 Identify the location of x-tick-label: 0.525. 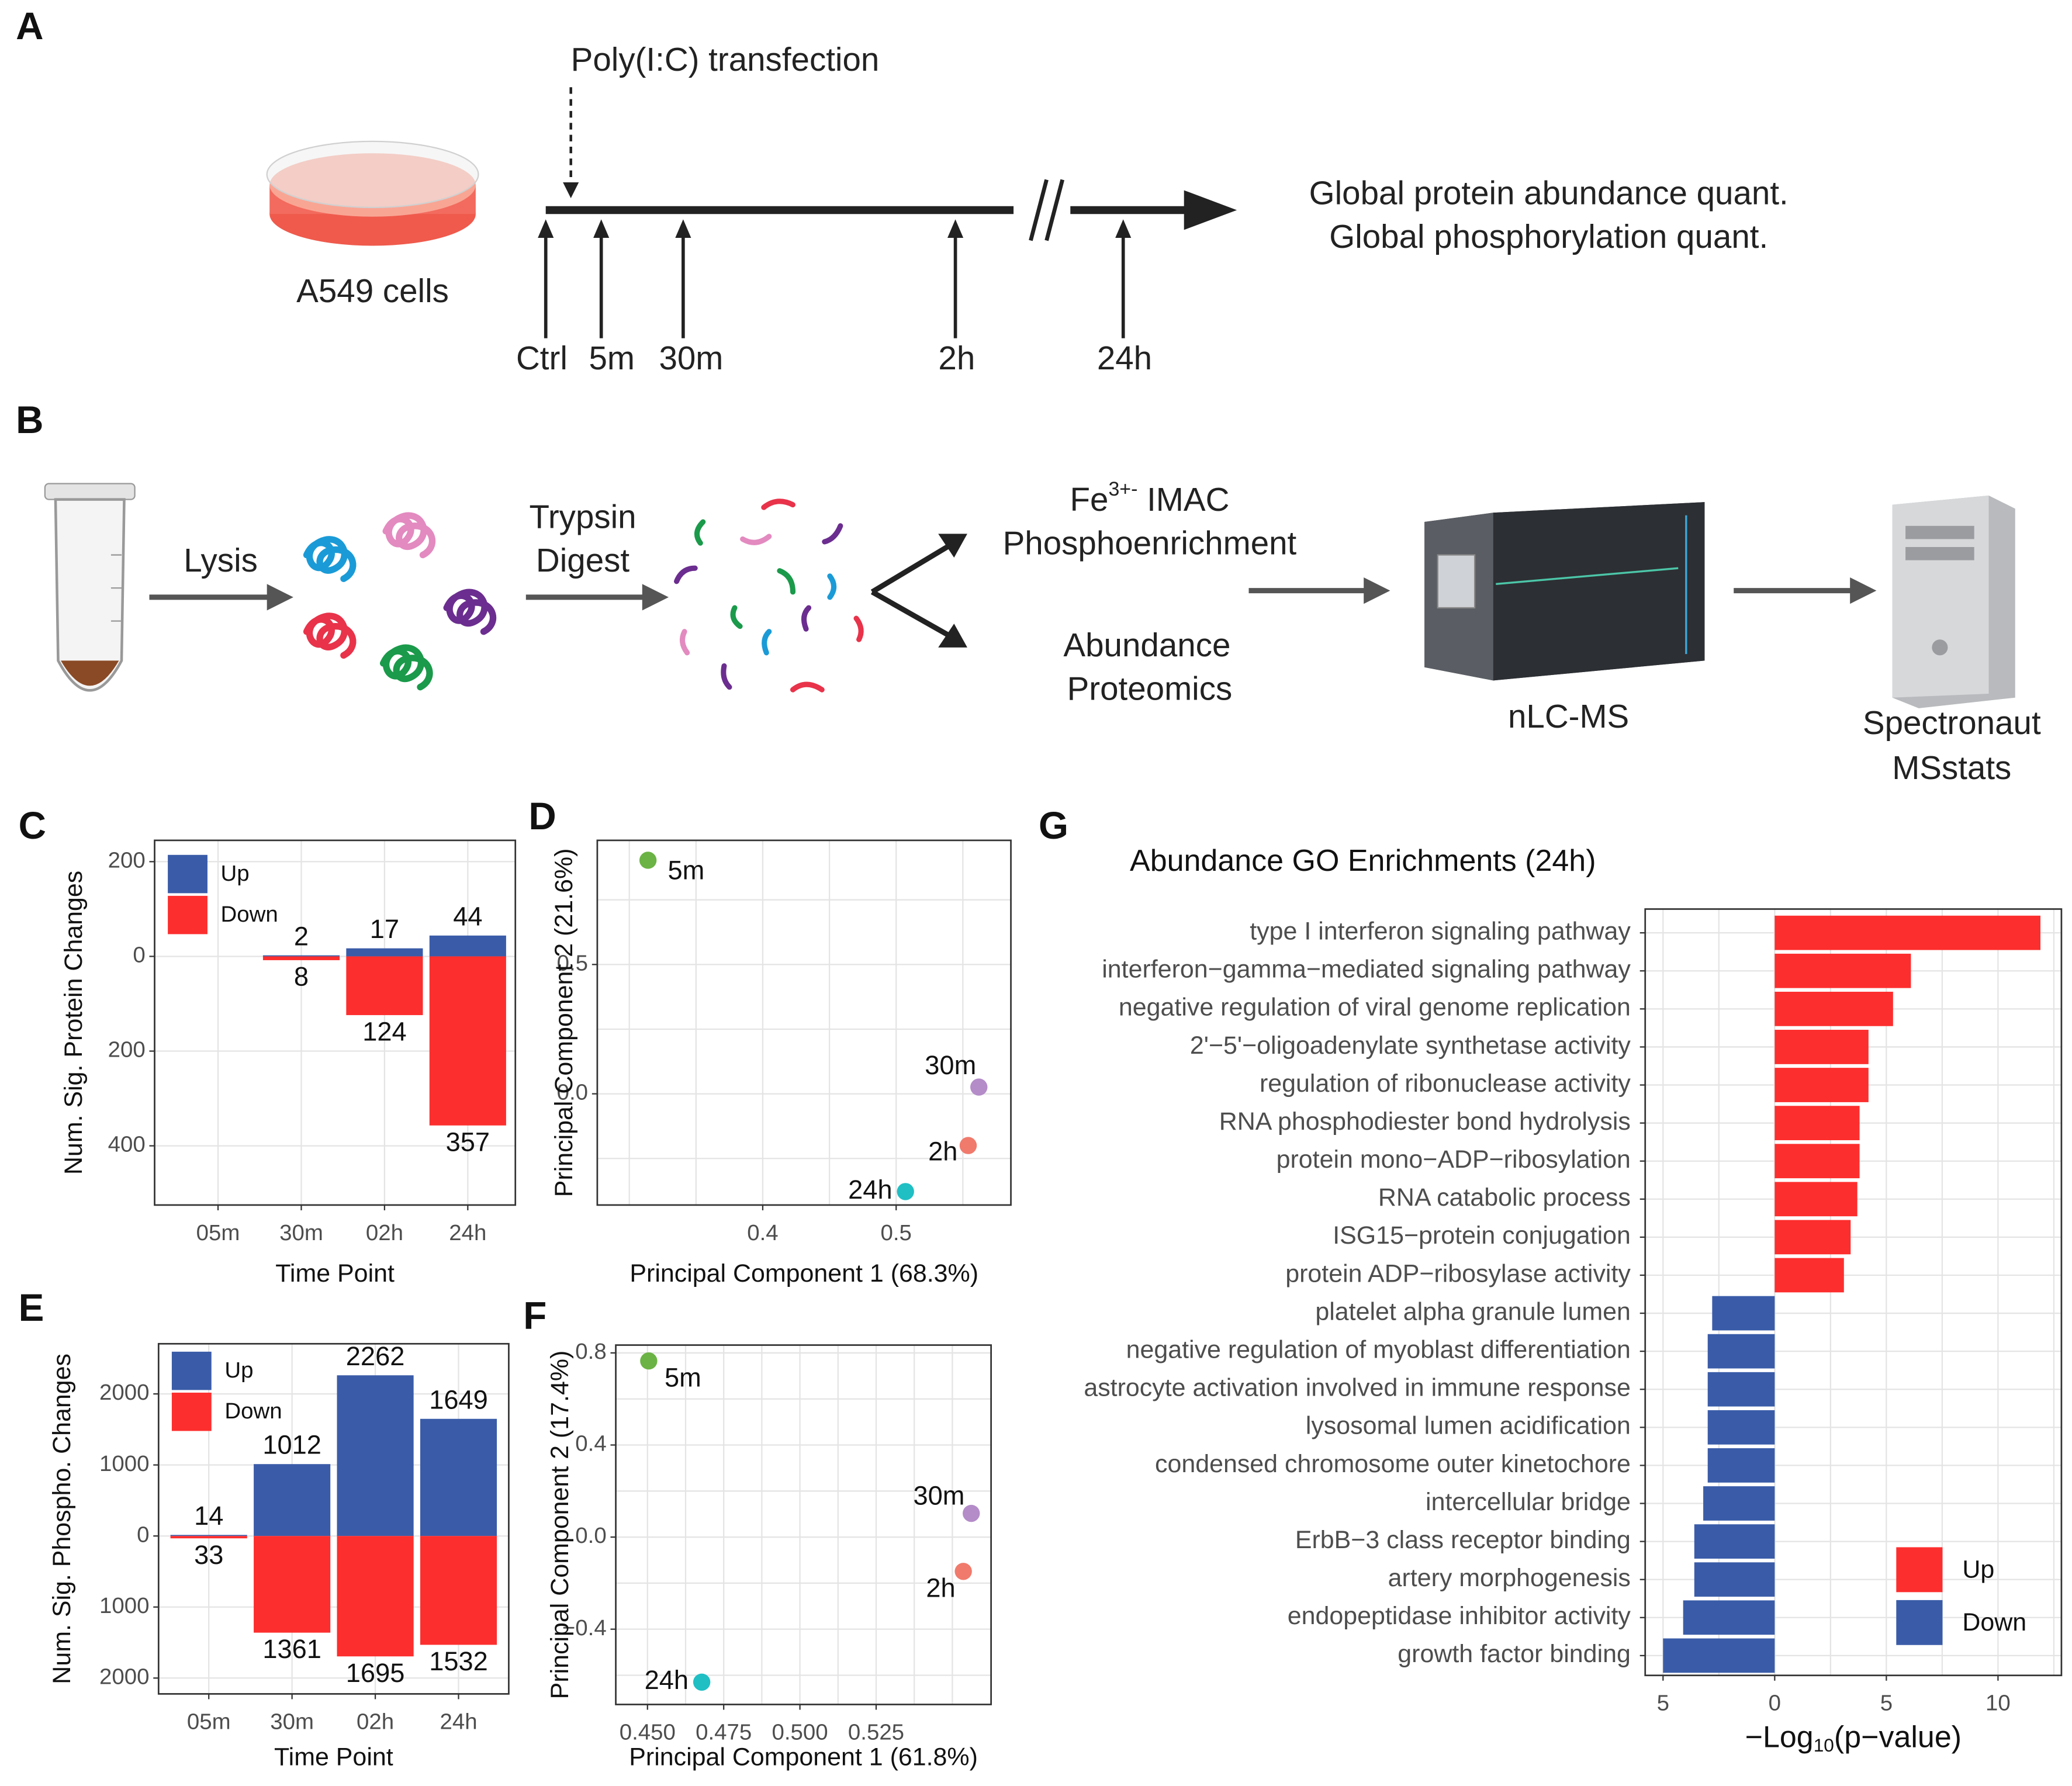
(876, 1732).